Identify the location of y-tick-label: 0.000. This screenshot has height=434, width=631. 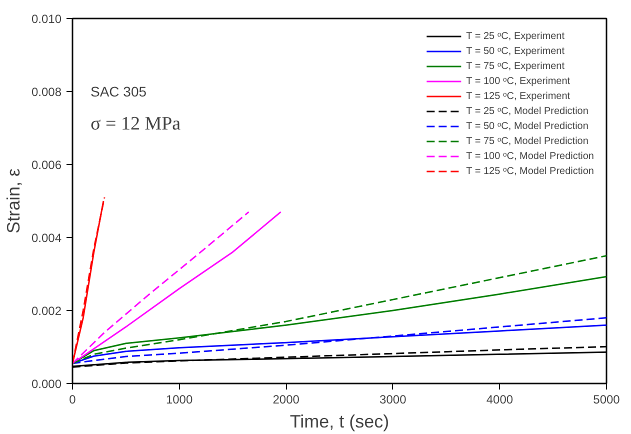
(46, 384).